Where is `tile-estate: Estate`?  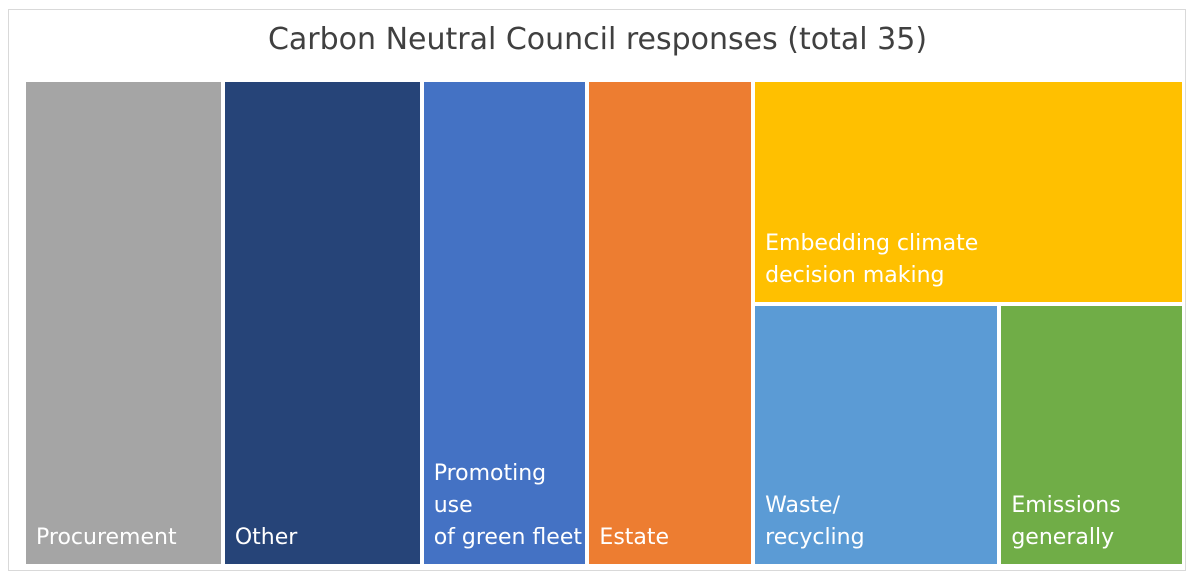 tile-estate: Estate is located at coordinates (670, 323).